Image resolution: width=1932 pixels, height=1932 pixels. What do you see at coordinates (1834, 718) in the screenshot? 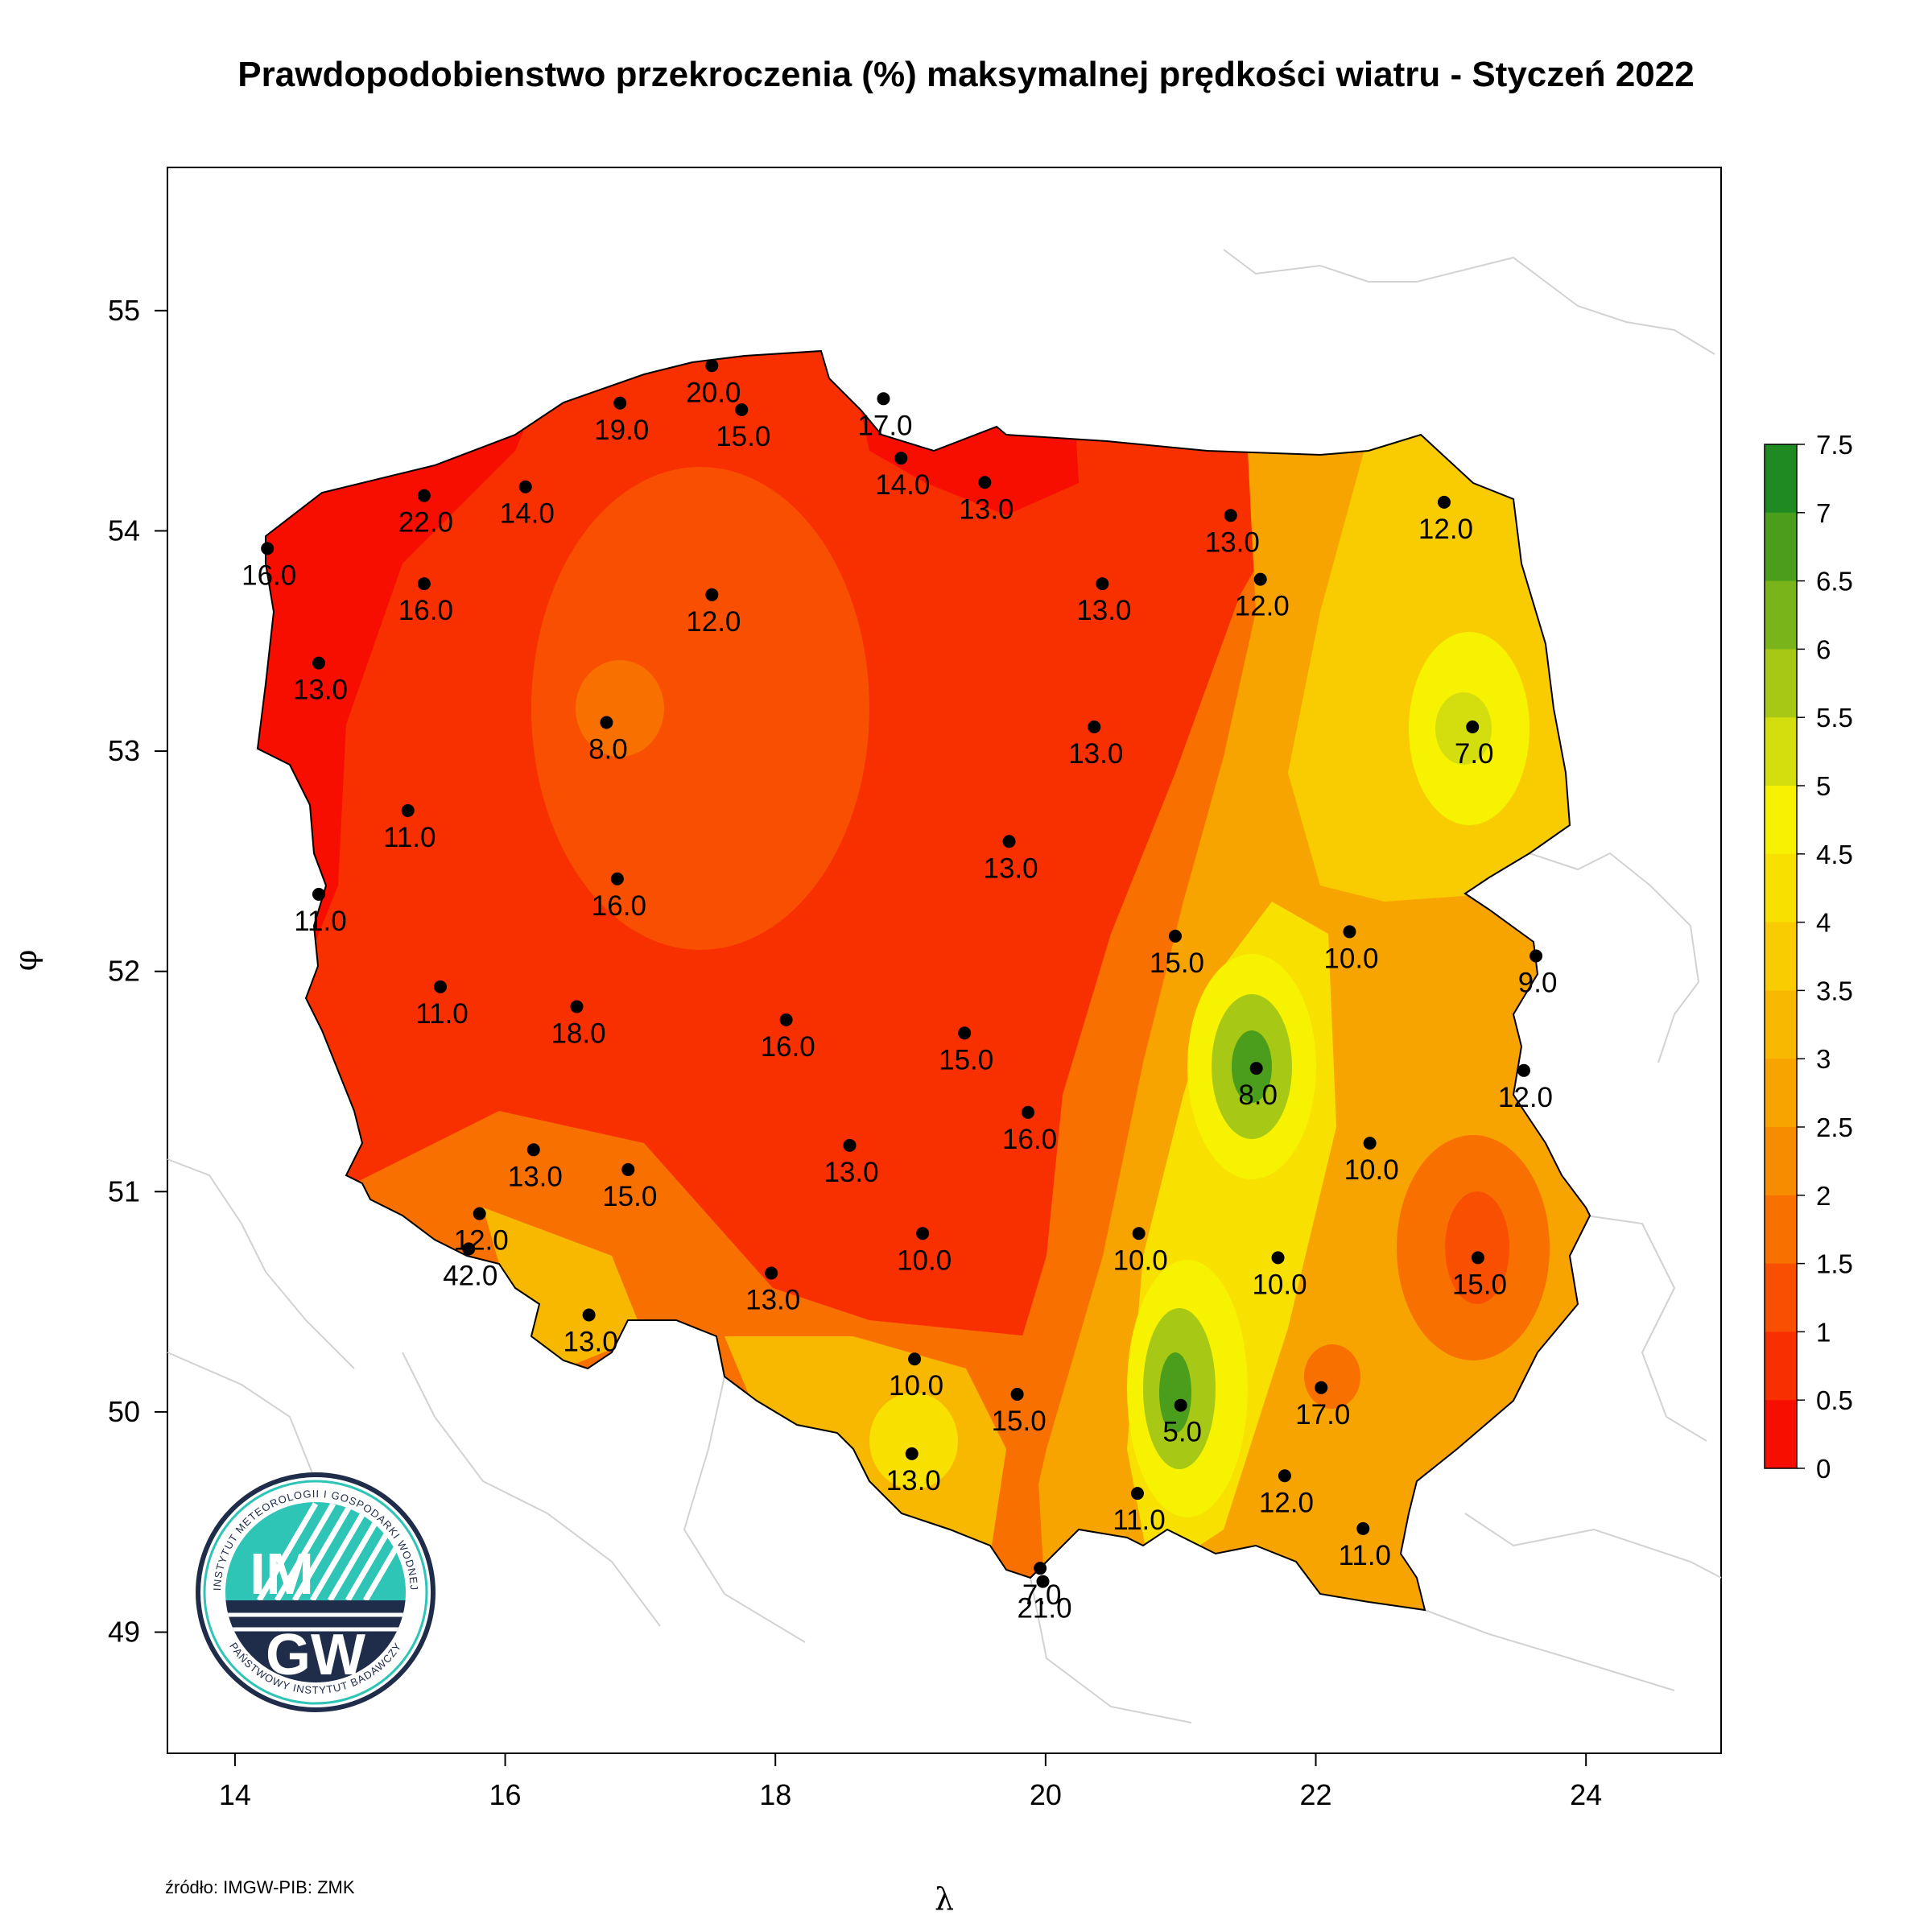
I see `legend-label: 5.5` at bounding box center [1834, 718].